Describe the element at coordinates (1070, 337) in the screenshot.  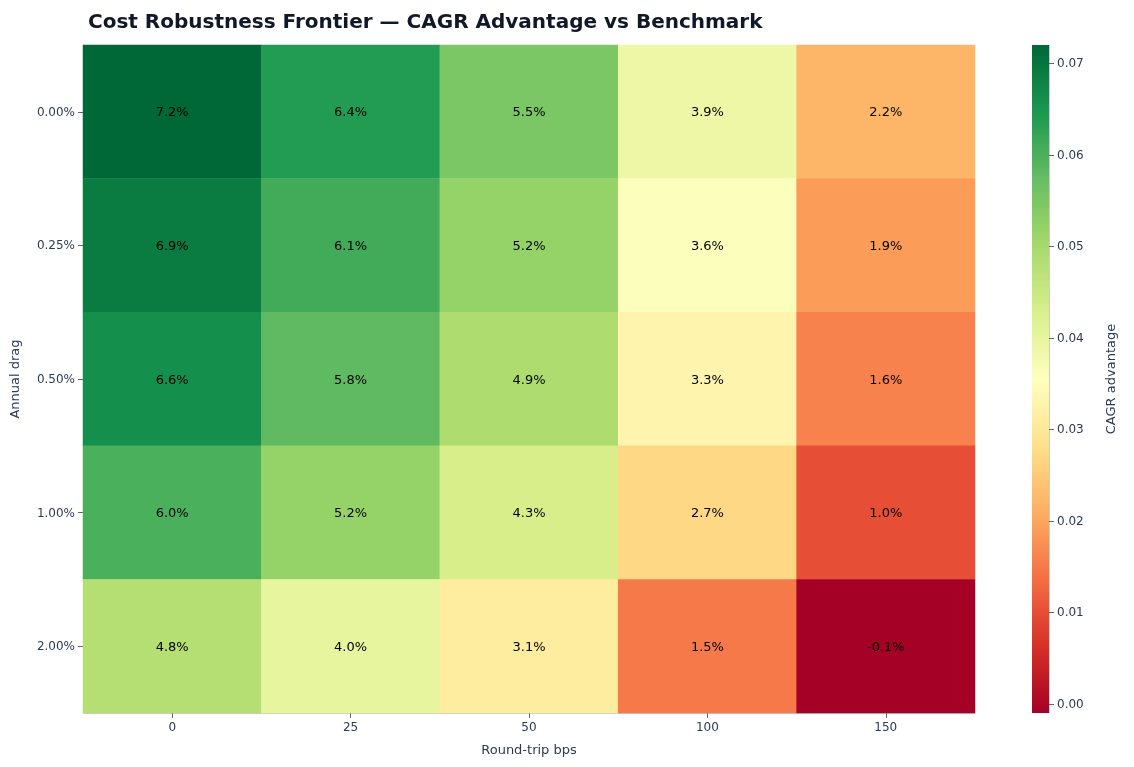
I see `color-bar-label: 0.04` at that location.